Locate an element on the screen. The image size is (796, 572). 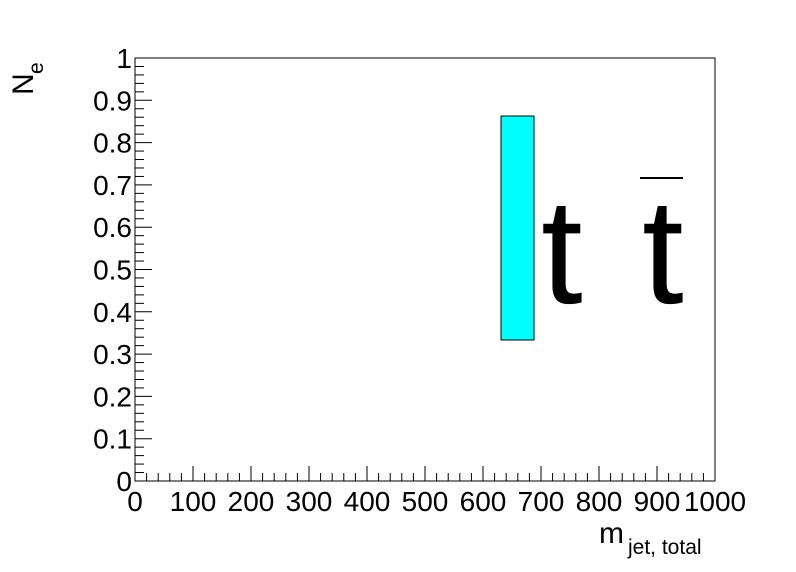
x-tick-label: 500 is located at coordinates (425, 501).